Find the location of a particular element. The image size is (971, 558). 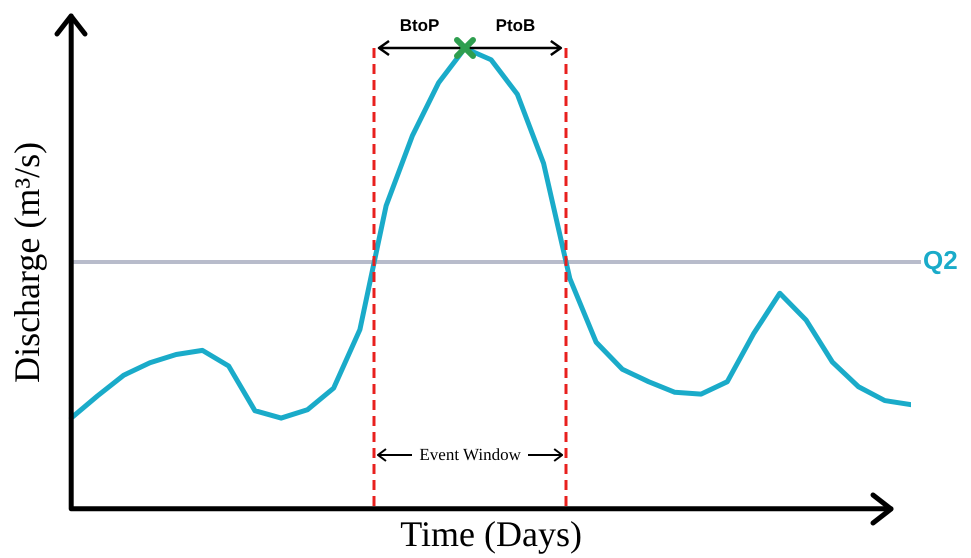

annotation: Event Window is located at coordinates (470, 454).